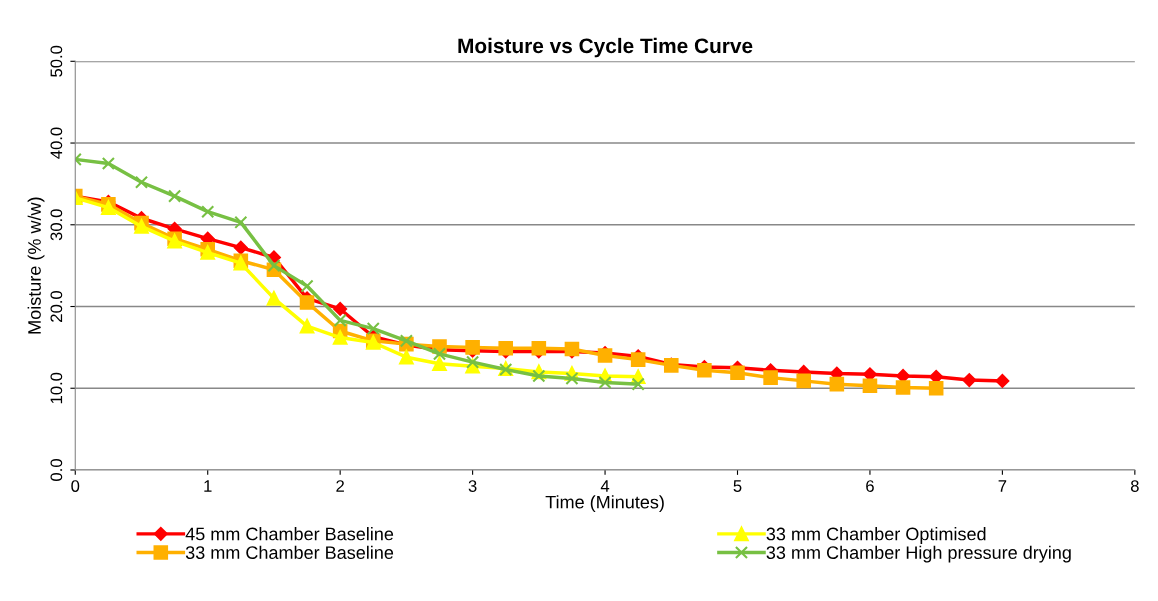 Image resolution: width=1158 pixels, height=601 pixels. Describe the element at coordinates (56, 225) in the screenshot. I see `y-tick-label: 30.0` at that location.